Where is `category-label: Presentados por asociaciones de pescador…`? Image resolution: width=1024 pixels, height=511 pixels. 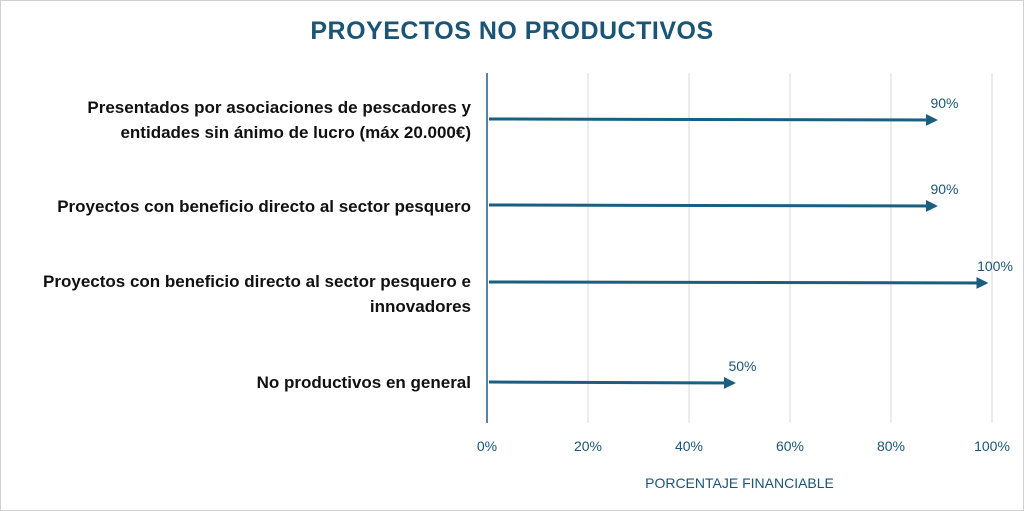 category-label: Presentados por asociaciones de pescador… is located at coordinates (279, 120).